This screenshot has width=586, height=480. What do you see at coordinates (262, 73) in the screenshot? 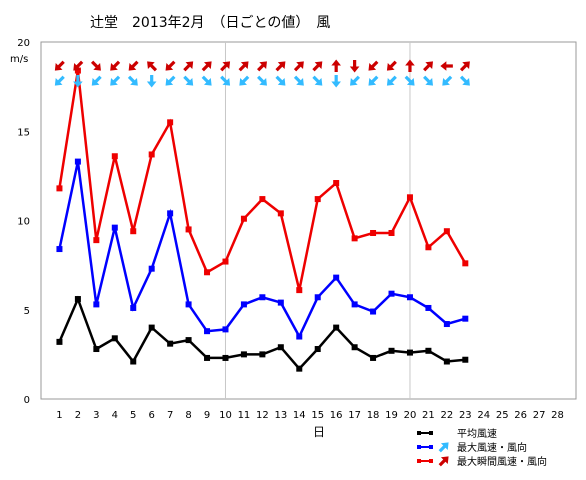
I see `direction-arrows` at bounding box center [262, 73].